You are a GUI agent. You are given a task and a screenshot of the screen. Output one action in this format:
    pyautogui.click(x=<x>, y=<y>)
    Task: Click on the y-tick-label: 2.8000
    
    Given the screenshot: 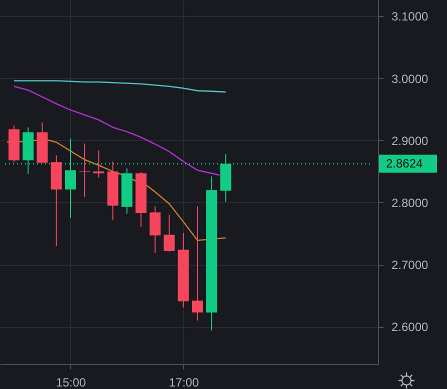 What is the action you would take?
    pyautogui.click(x=410, y=203)
    